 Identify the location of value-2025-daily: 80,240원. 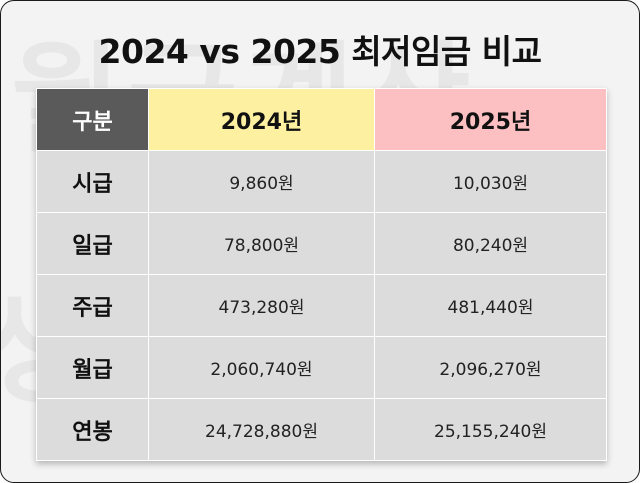
(490, 243).